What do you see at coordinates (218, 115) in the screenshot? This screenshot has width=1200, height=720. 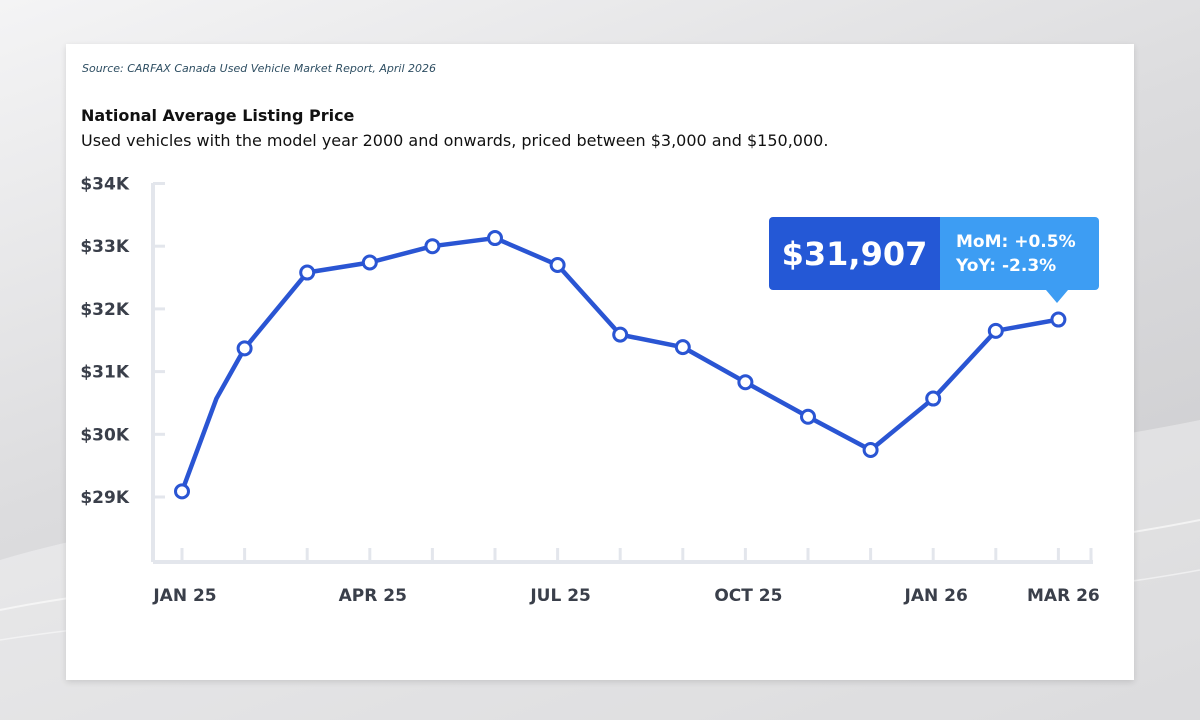 I see `chart-title: National Average Listing Price` at bounding box center [218, 115].